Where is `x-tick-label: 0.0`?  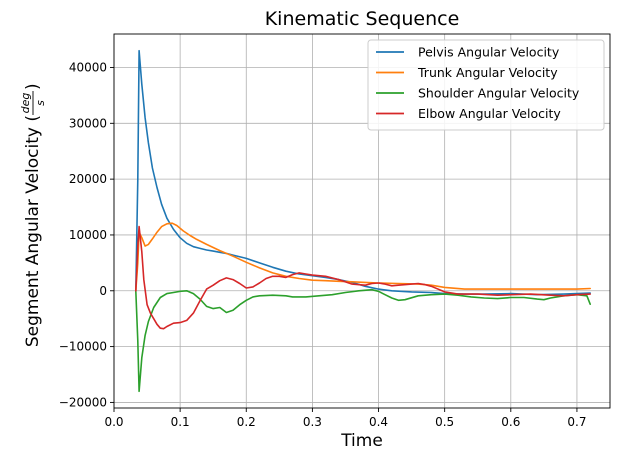
x-tick-label: 0.0 is located at coordinates (113, 422).